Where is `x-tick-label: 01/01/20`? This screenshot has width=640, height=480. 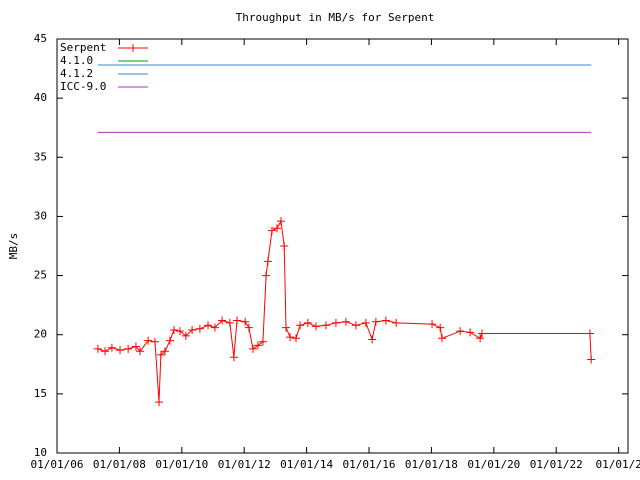
x-tick-label: 01/01/20 is located at coordinates (493, 464).